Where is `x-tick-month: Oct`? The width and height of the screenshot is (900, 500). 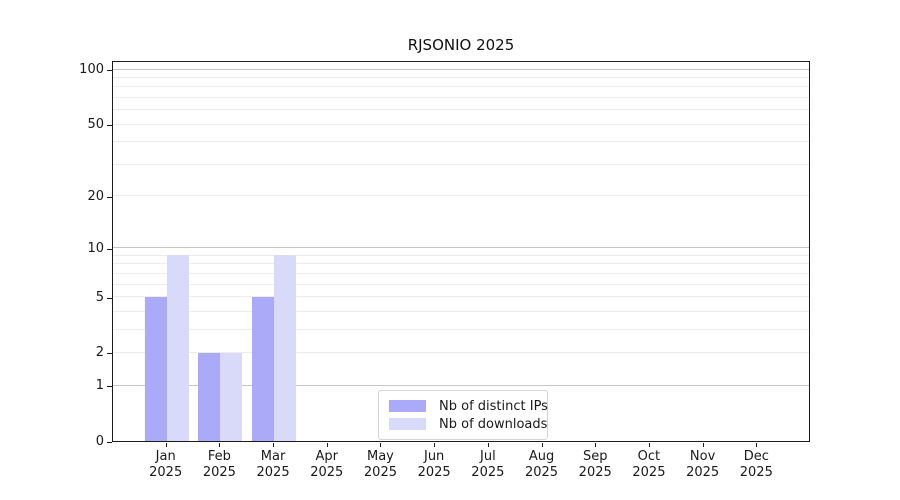
x-tick-month: Oct is located at coordinates (649, 456).